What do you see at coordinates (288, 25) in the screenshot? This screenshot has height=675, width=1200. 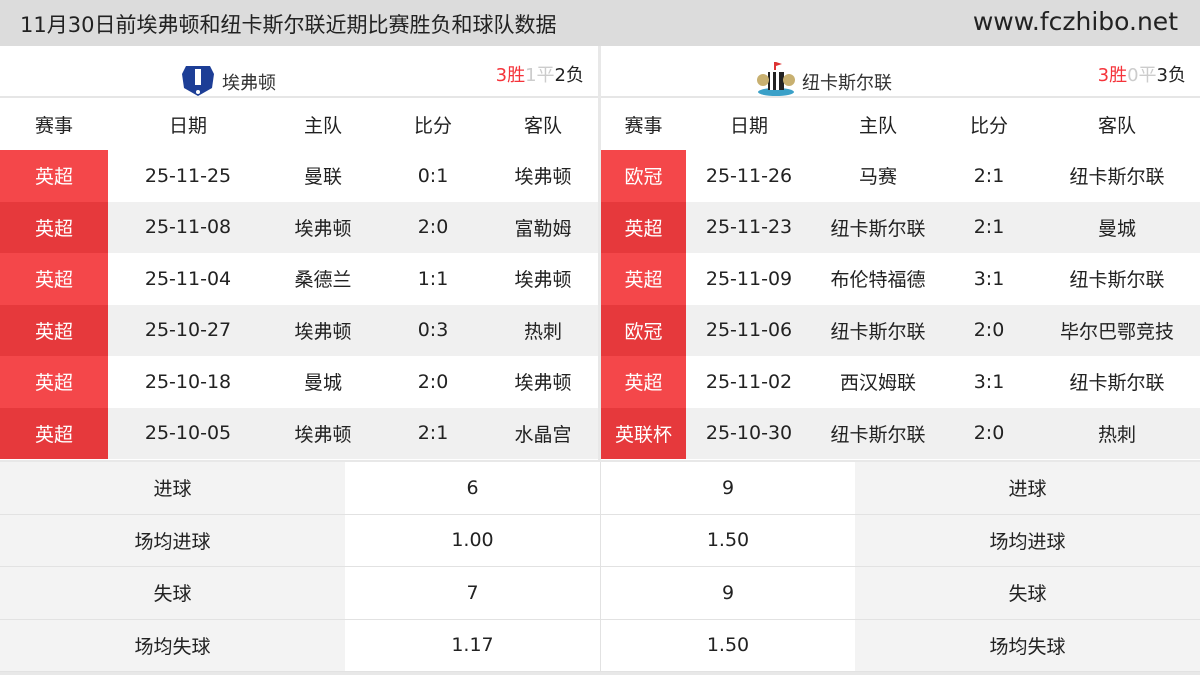 I see `page-title: 11月30日前埃弗顿和纽卡斯尔联近期比赛胜负和球队数据` at bounding box center [288, 25].